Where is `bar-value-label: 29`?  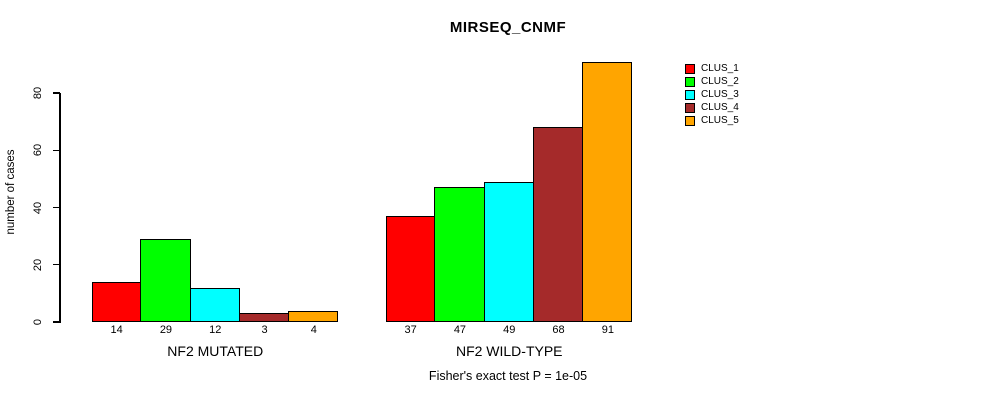 bar-value-label: 29 is located at coordinates (166, 330).